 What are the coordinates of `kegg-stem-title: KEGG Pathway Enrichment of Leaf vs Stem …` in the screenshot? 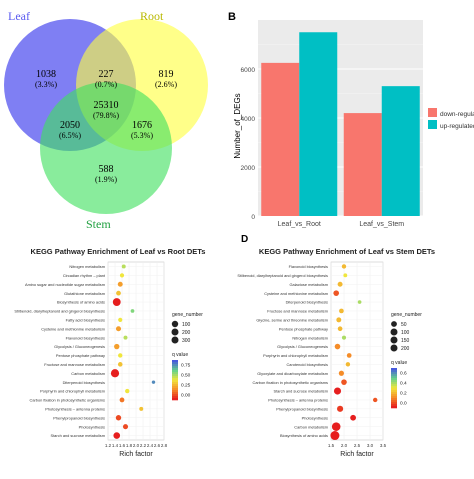 It's located at (347, 251).